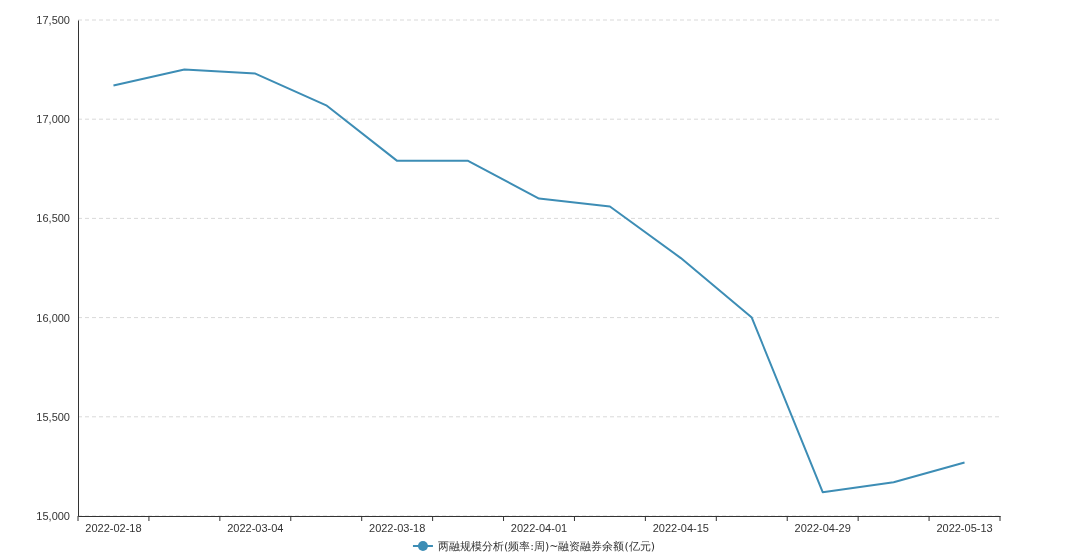 The width and height of the screenshot is (1080, 553). What do you see at coordinates (53, 416) in the screenshot?
I see `y-tick-label: 15,500` at bounding box center [53, 416].